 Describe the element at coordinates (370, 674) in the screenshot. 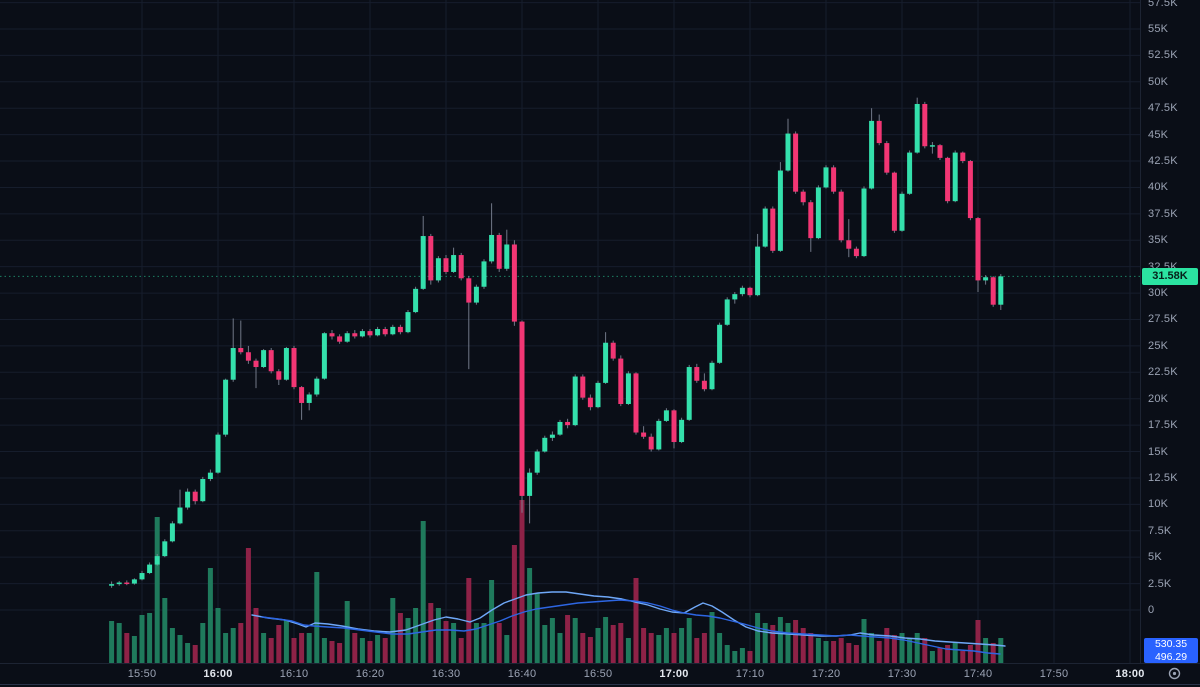

I see `time-tick-label: 16:20` at that location.